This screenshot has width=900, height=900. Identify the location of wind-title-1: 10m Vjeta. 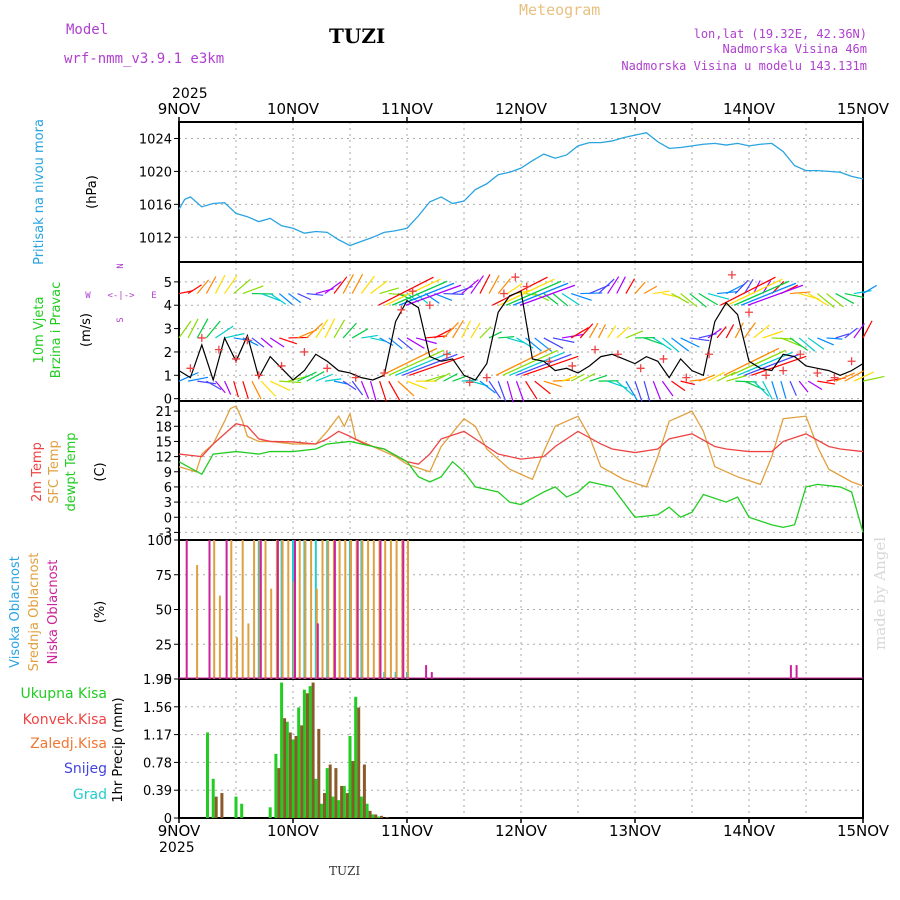
(39, 330).